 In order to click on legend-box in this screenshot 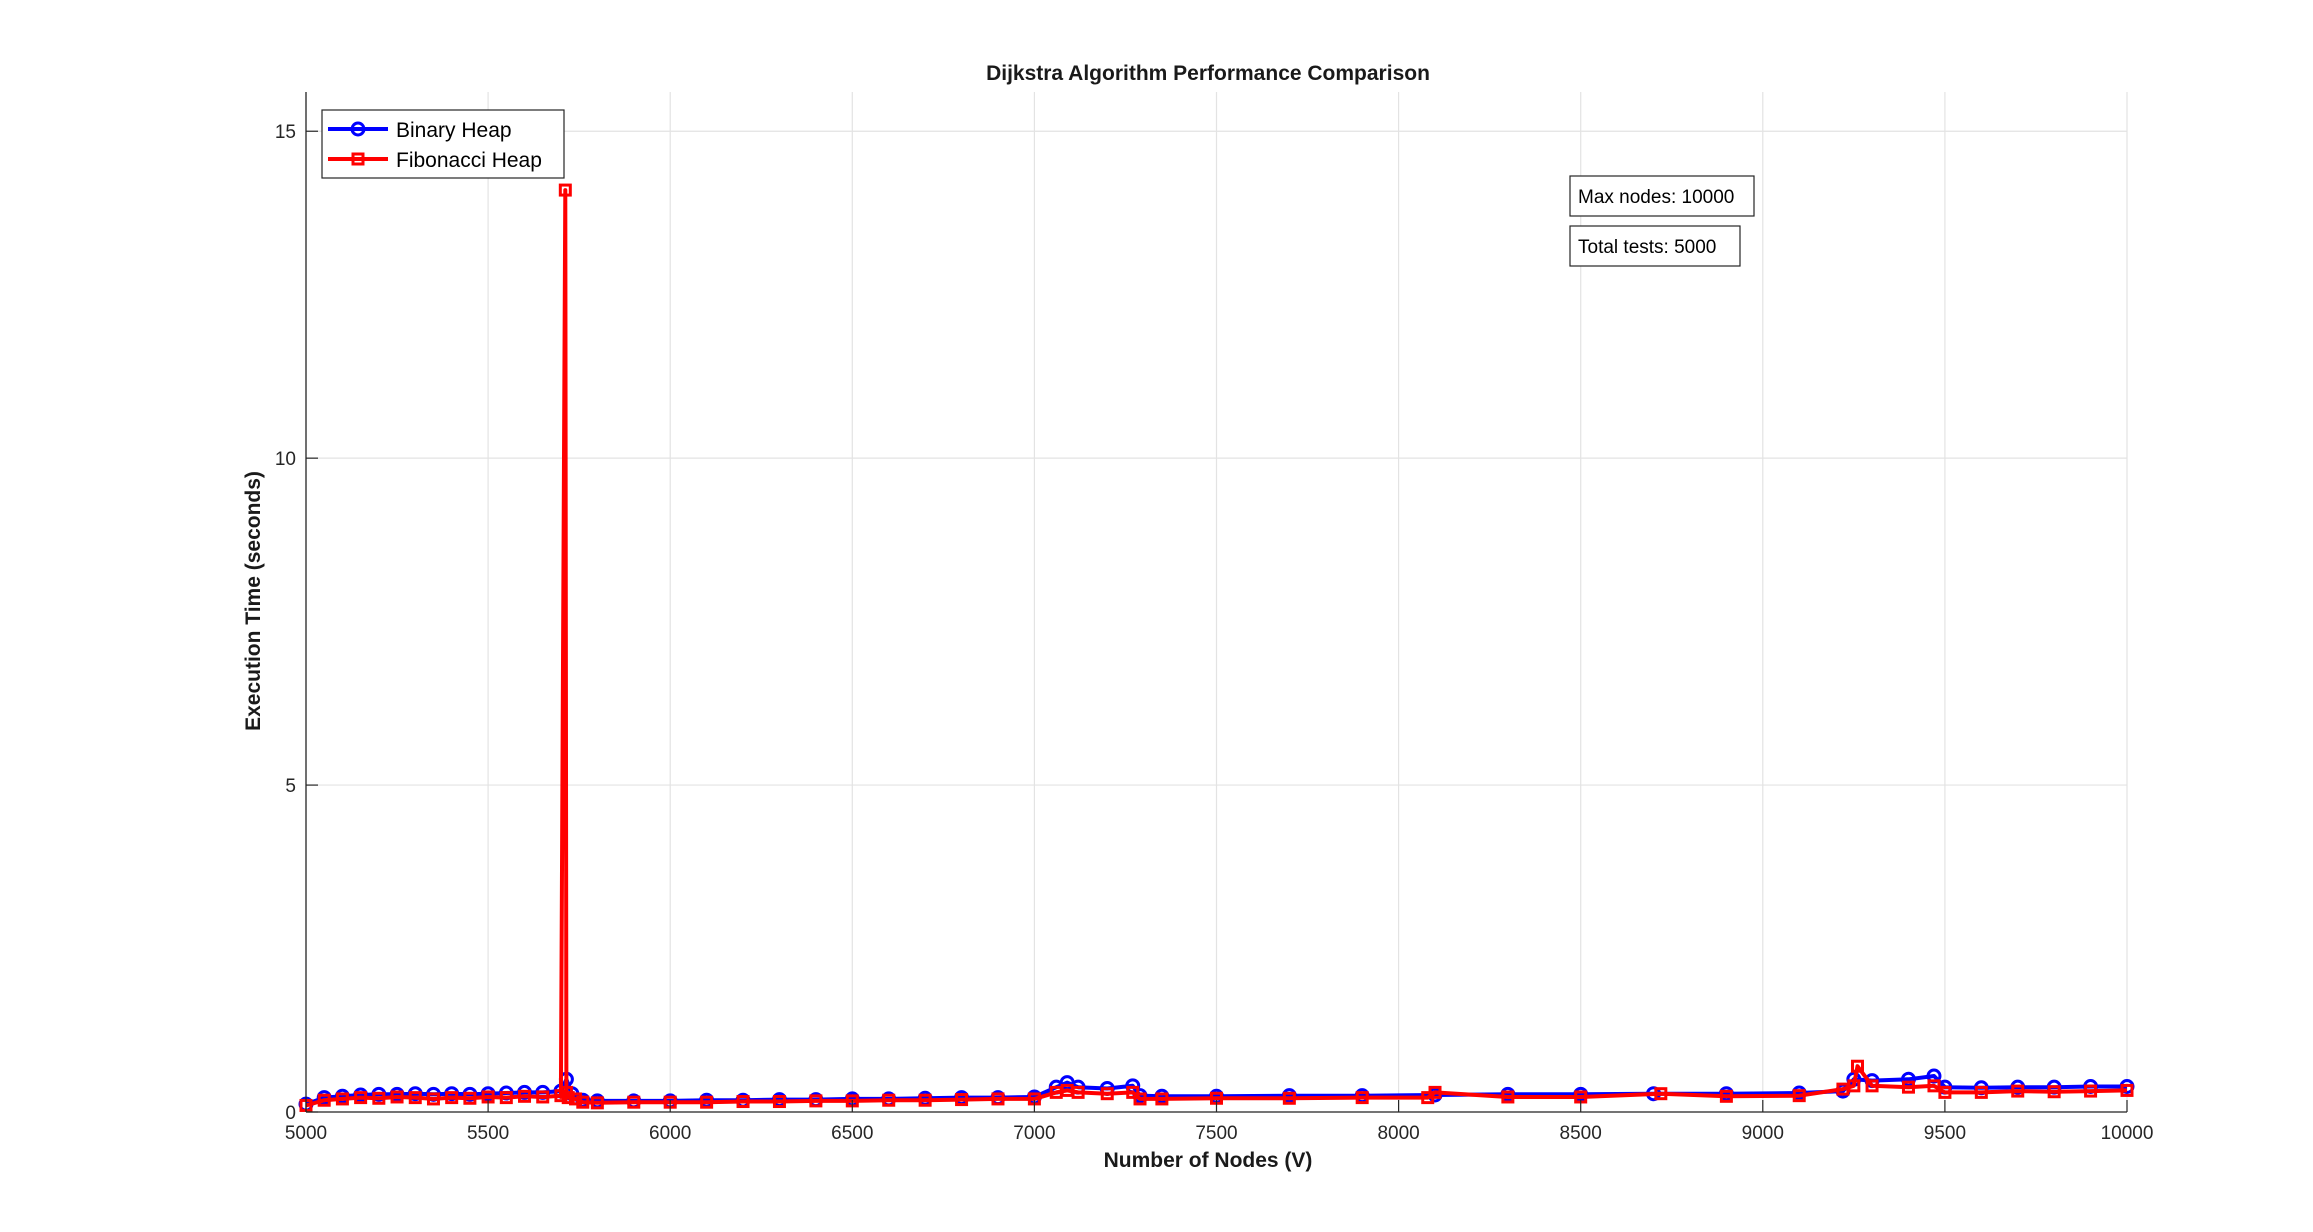, I will do `click(443, 144)`.